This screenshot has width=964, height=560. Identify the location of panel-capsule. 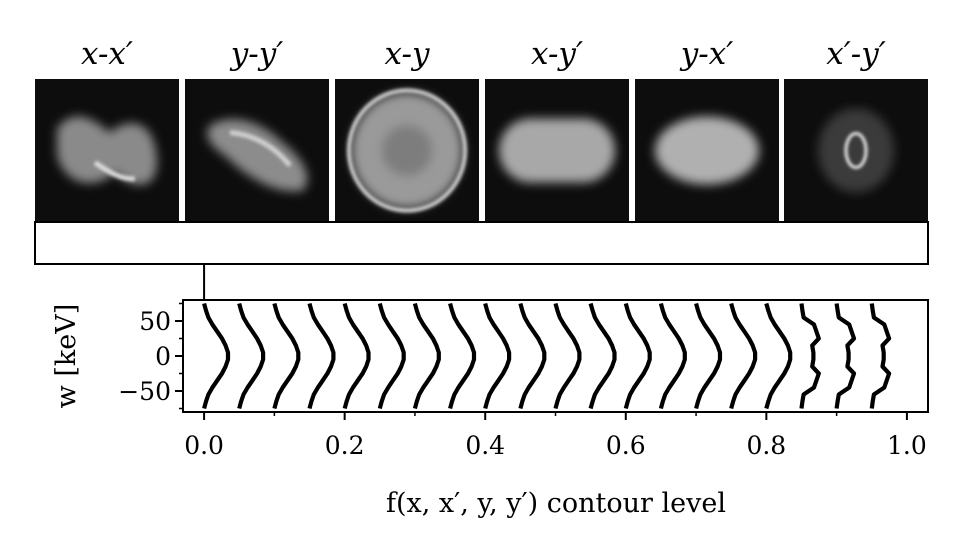
(557, 150).